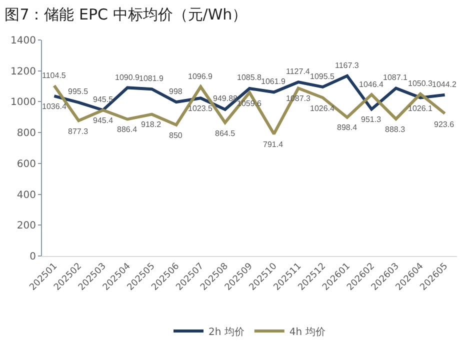 The width and height of the screenshot is (471, 357). I want to click on data-label: 998, so click(176, 91).